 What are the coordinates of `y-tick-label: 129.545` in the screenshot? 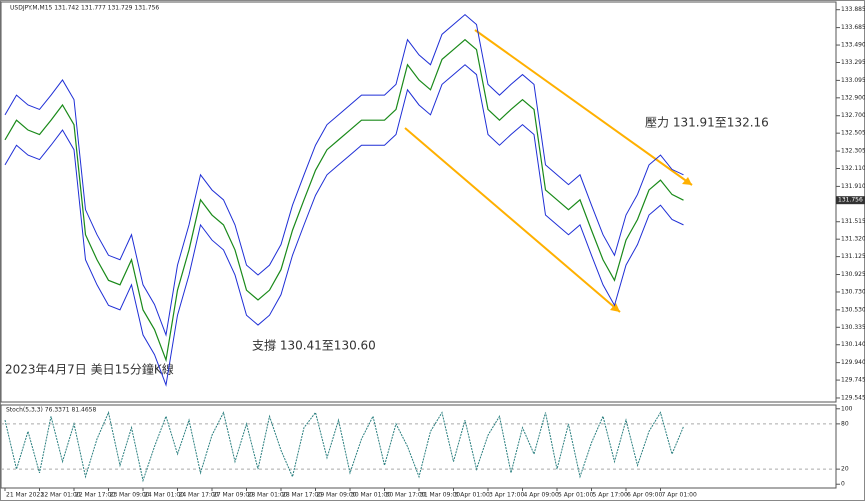 It's located at (853, 397).